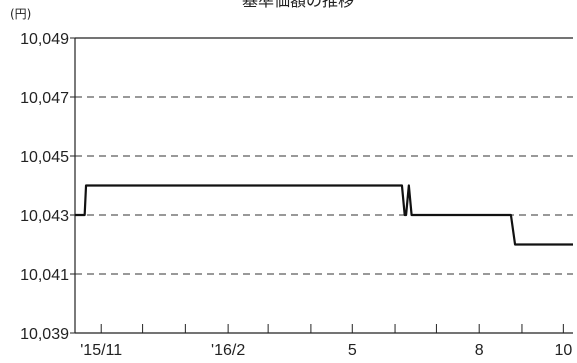 Image resolution: width=577 pixels, height=363 pixels. What do you see at coordinates (20, 14) in the screenshot?
I see `y-axis-unit-label: (円)` at bounding box center [20, 14].